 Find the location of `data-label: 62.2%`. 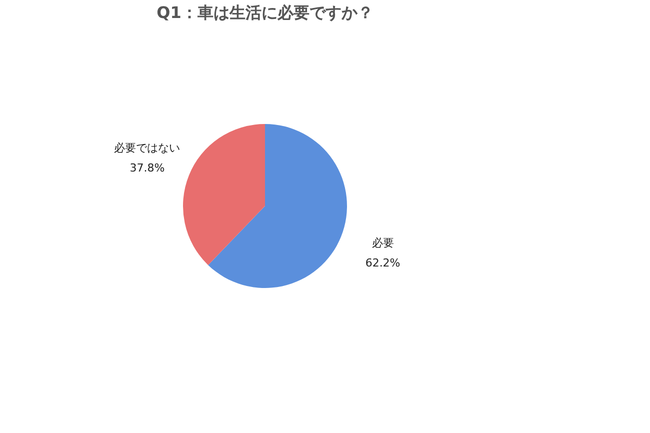

data-label: 62.2% is located at coordinates (382, 263).